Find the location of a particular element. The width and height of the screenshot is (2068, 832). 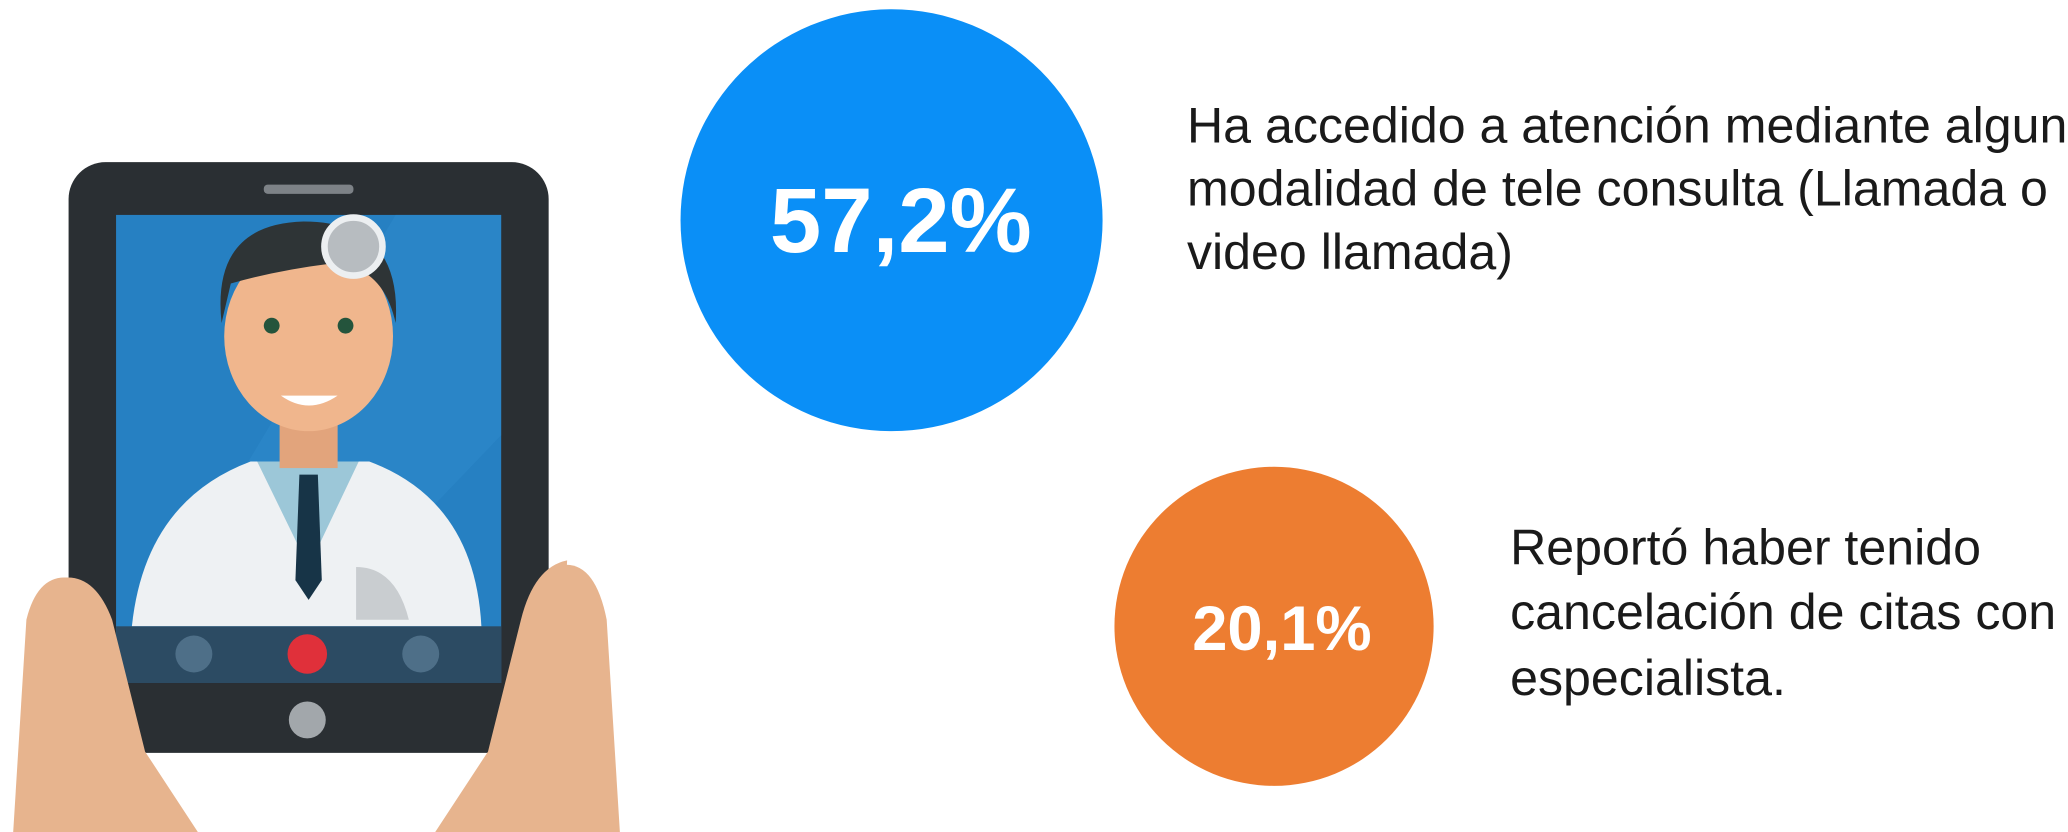

description-line: modalidad de tele consulta (Llamada o is located at coordinates (1617, 189).